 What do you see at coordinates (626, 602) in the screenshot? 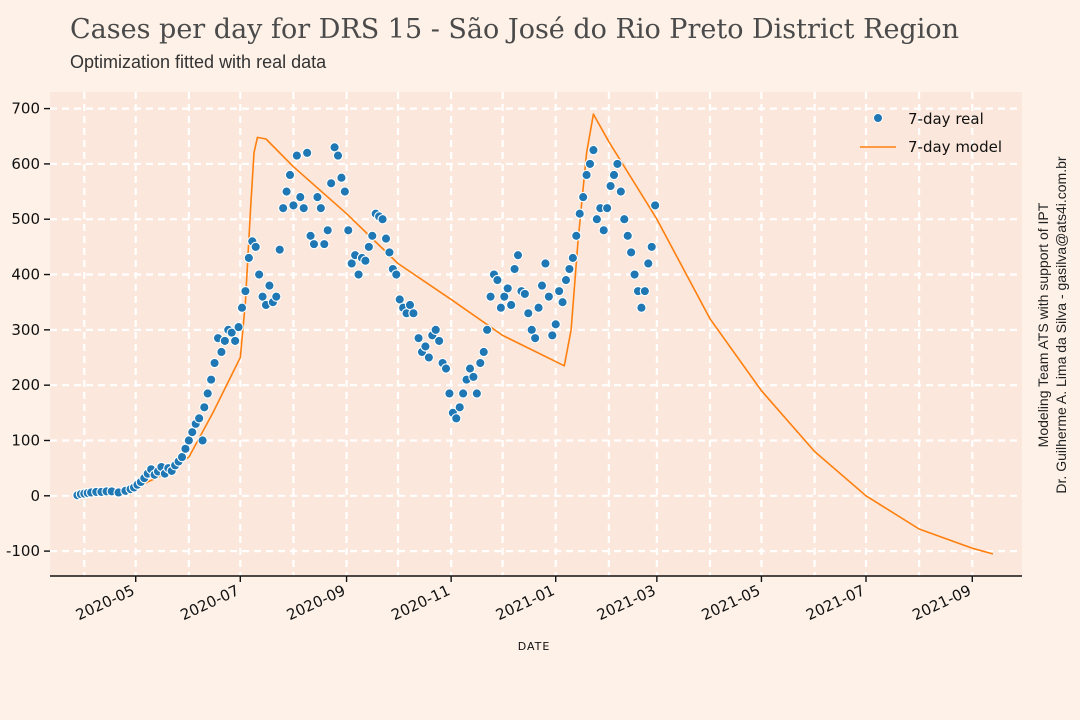
I see `x-tick-label: 2021-03` at bounding box center [626, 602].